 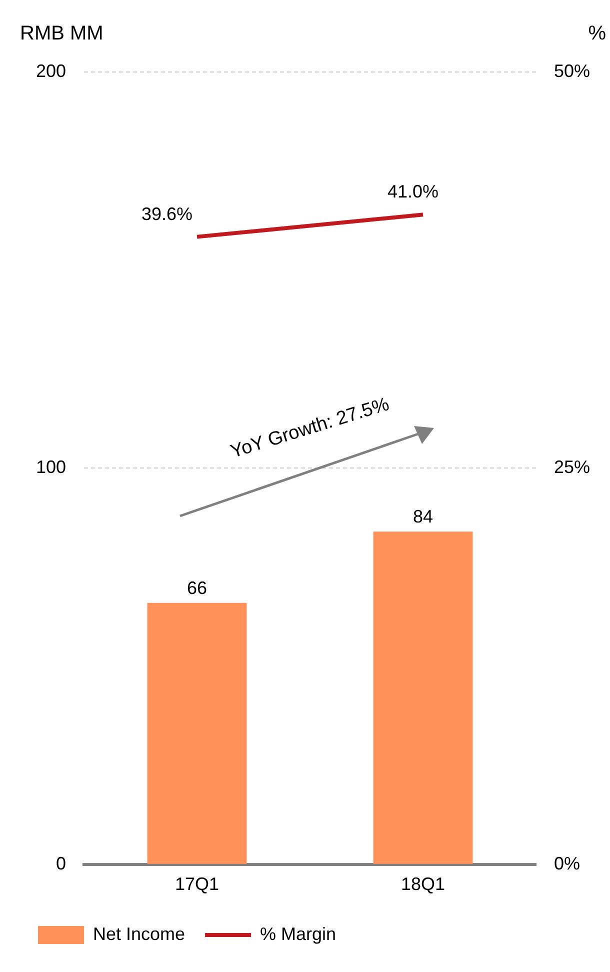 What do you see at coordinates (197, 884) in the screenshot?
I see `x-tick-label: 17Q1` at bounding box center [197, 884].